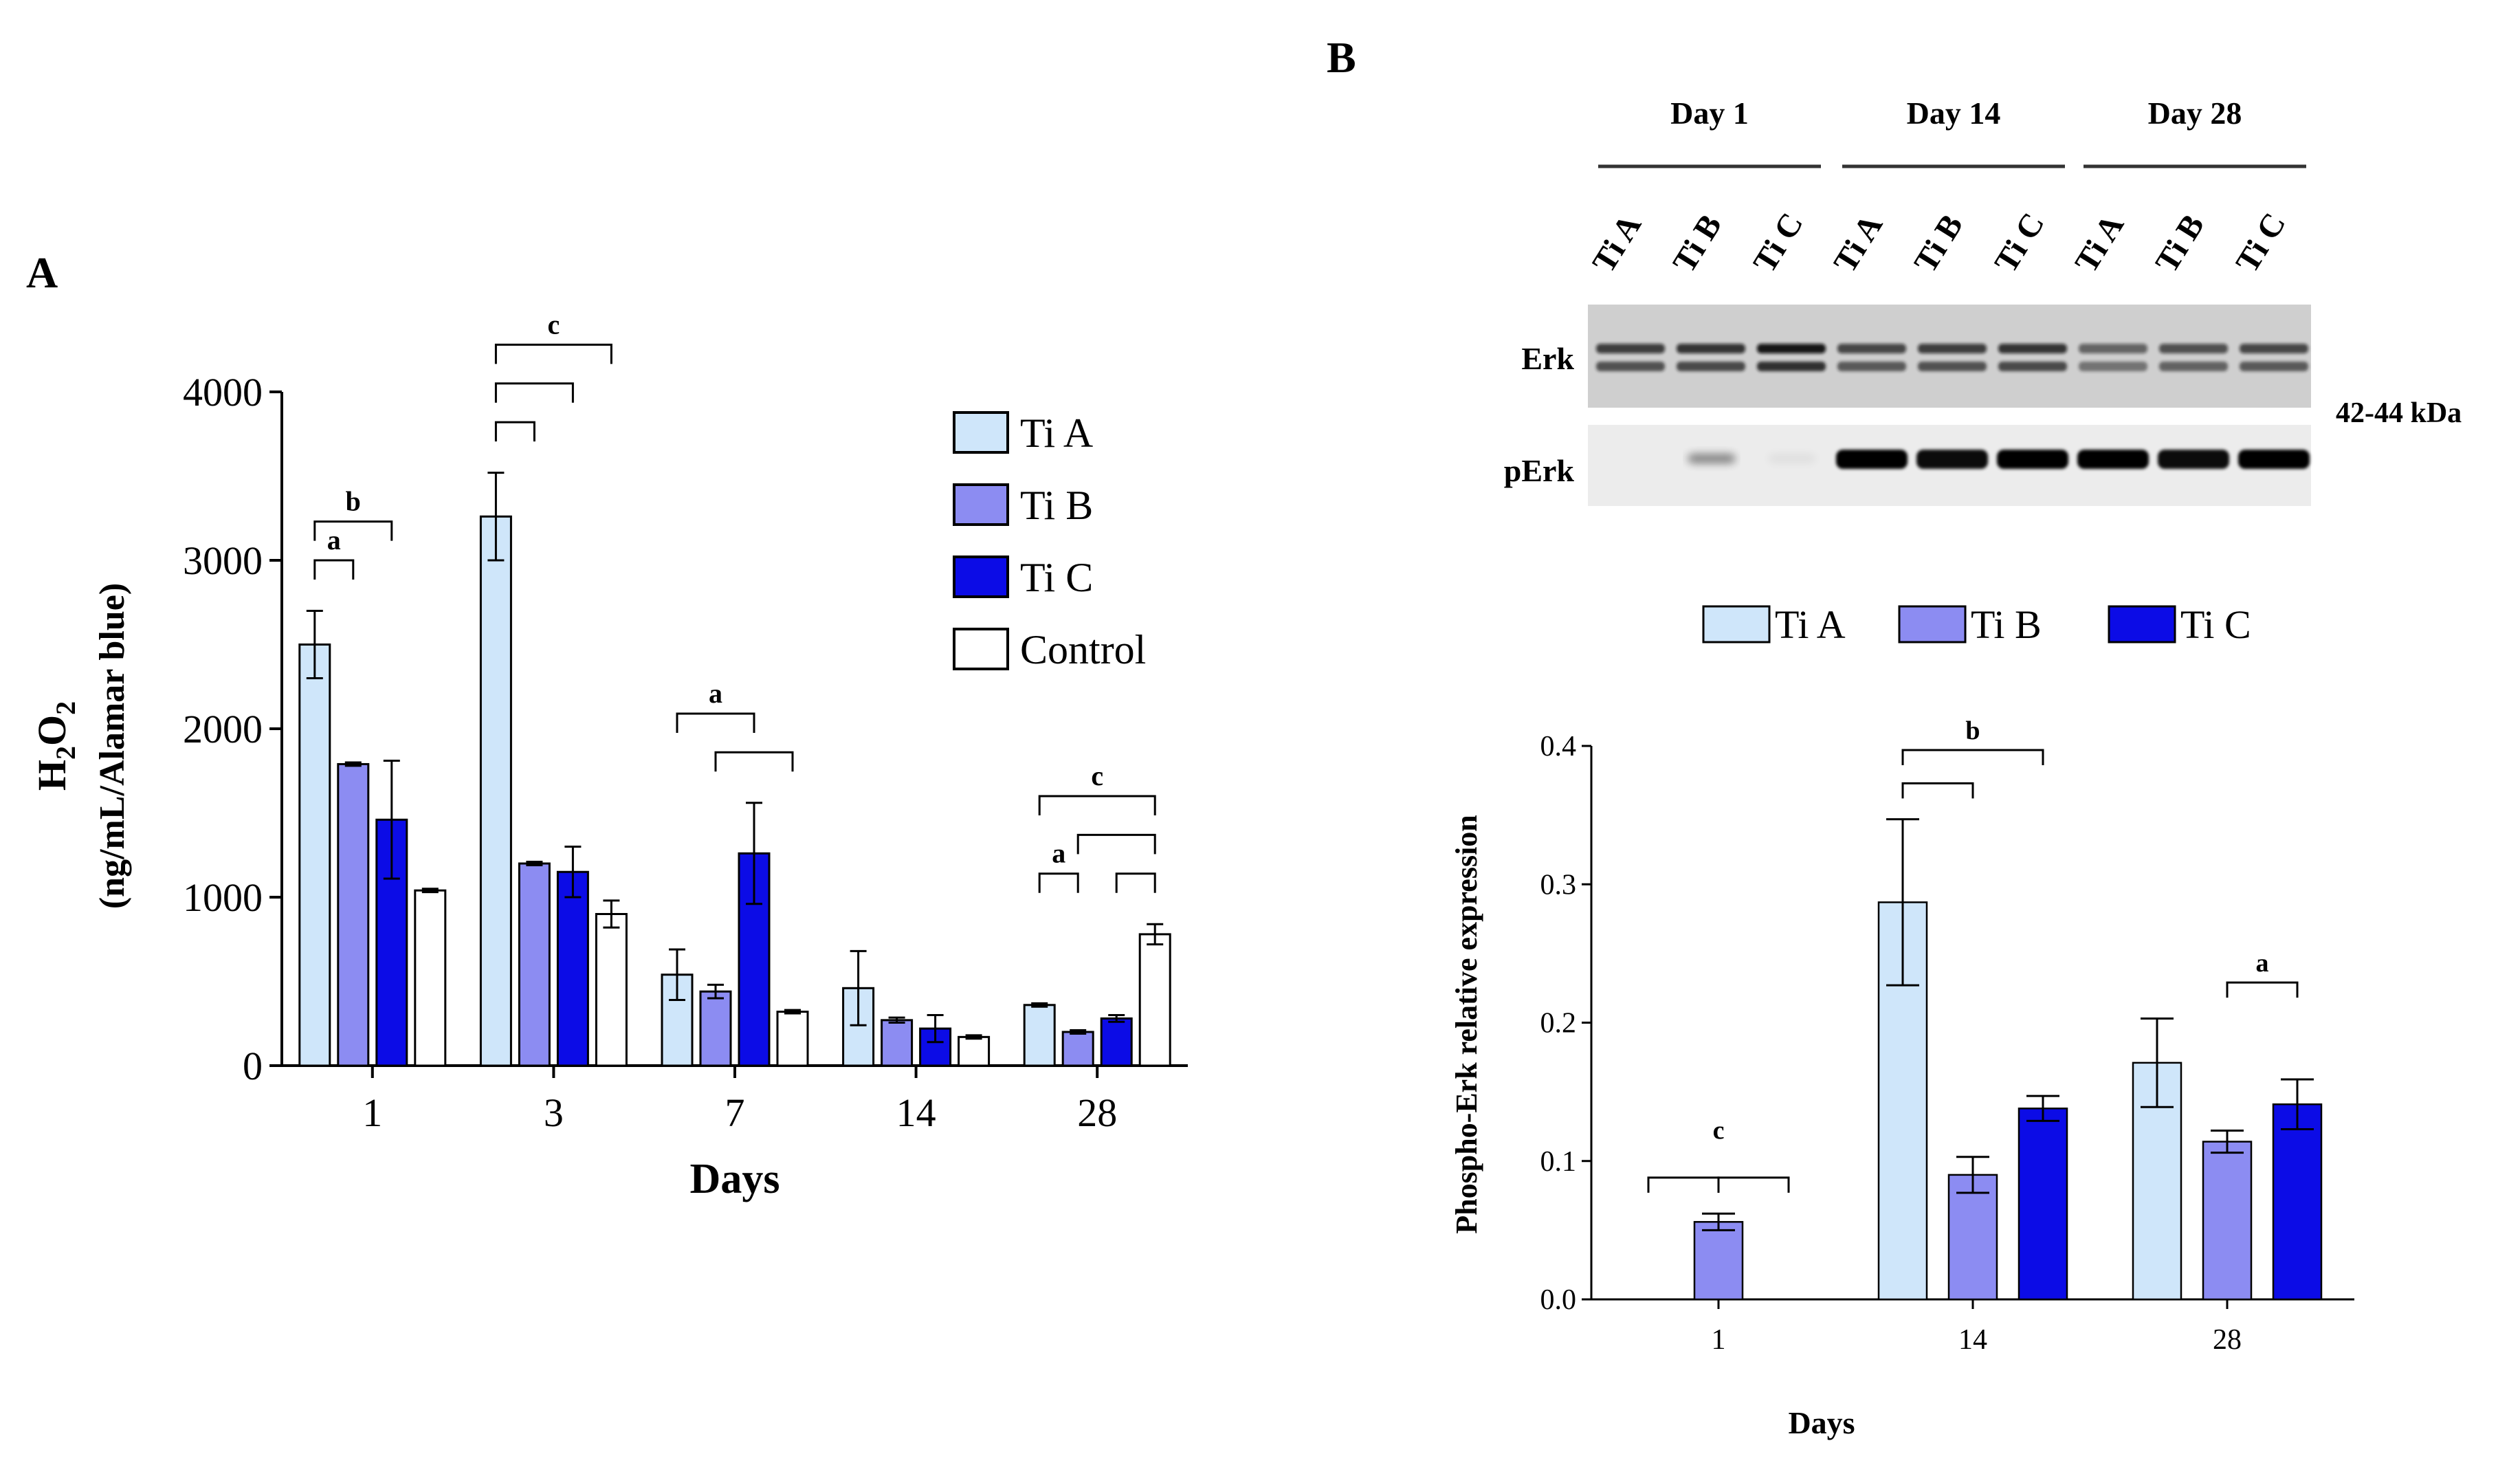 The image size is (2520, 1463). I want to click on blot-size-label: 42-44 kDa, so click(2399, 413).